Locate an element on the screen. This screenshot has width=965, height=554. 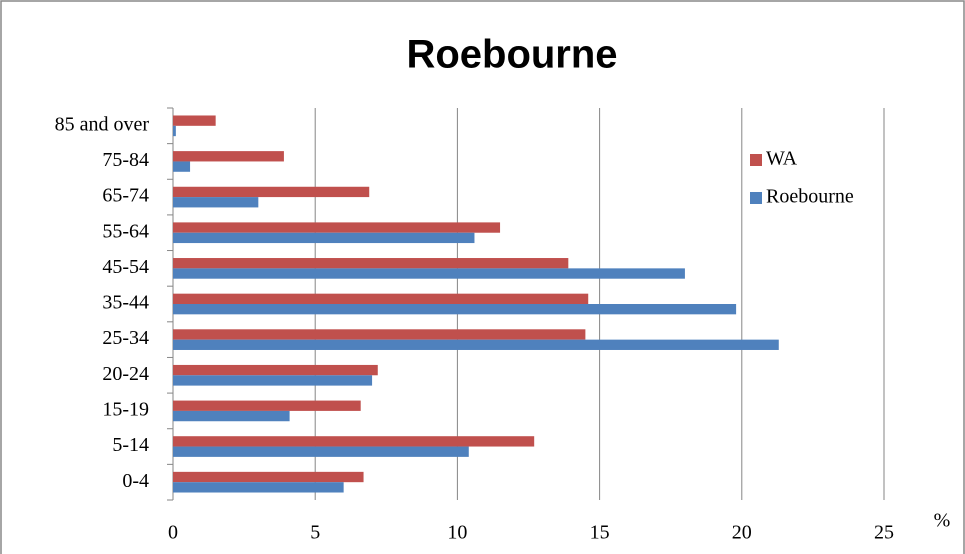
x-tick-label: 10 is located at coordinates (457, 533).